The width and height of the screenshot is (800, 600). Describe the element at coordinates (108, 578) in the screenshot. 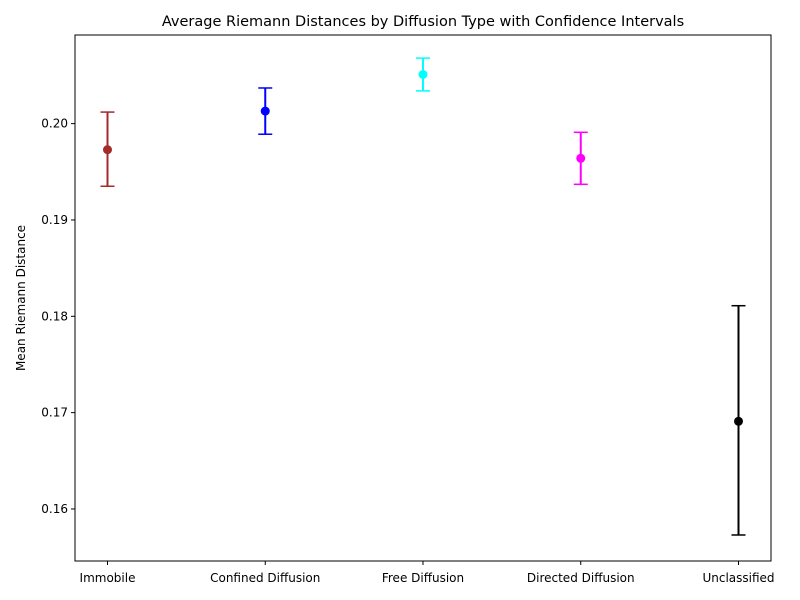

I see `x-tick-label: Immobile` at that location.